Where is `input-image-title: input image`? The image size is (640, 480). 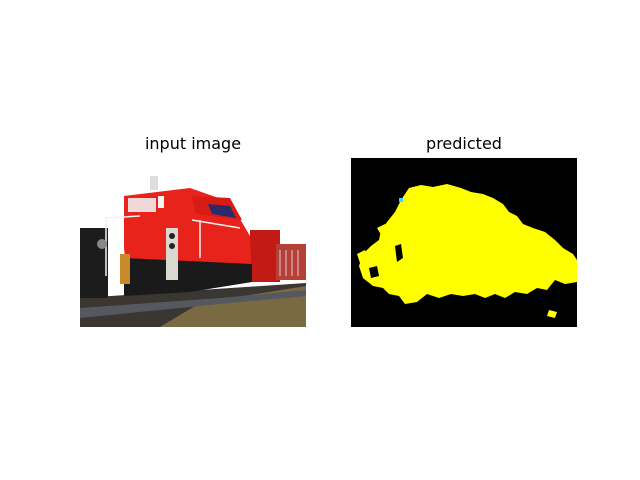 input-image-title: input image is located at coordinates (193, 143).